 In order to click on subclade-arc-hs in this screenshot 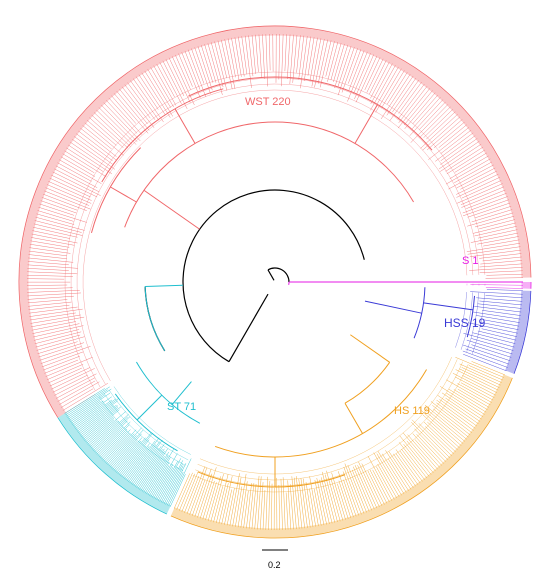, I will do `click(330, 428)`.